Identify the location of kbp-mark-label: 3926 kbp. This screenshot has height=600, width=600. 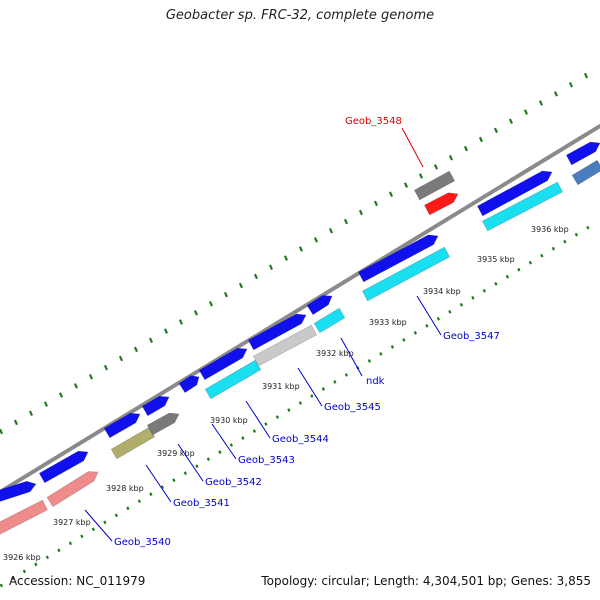
(22, 557).